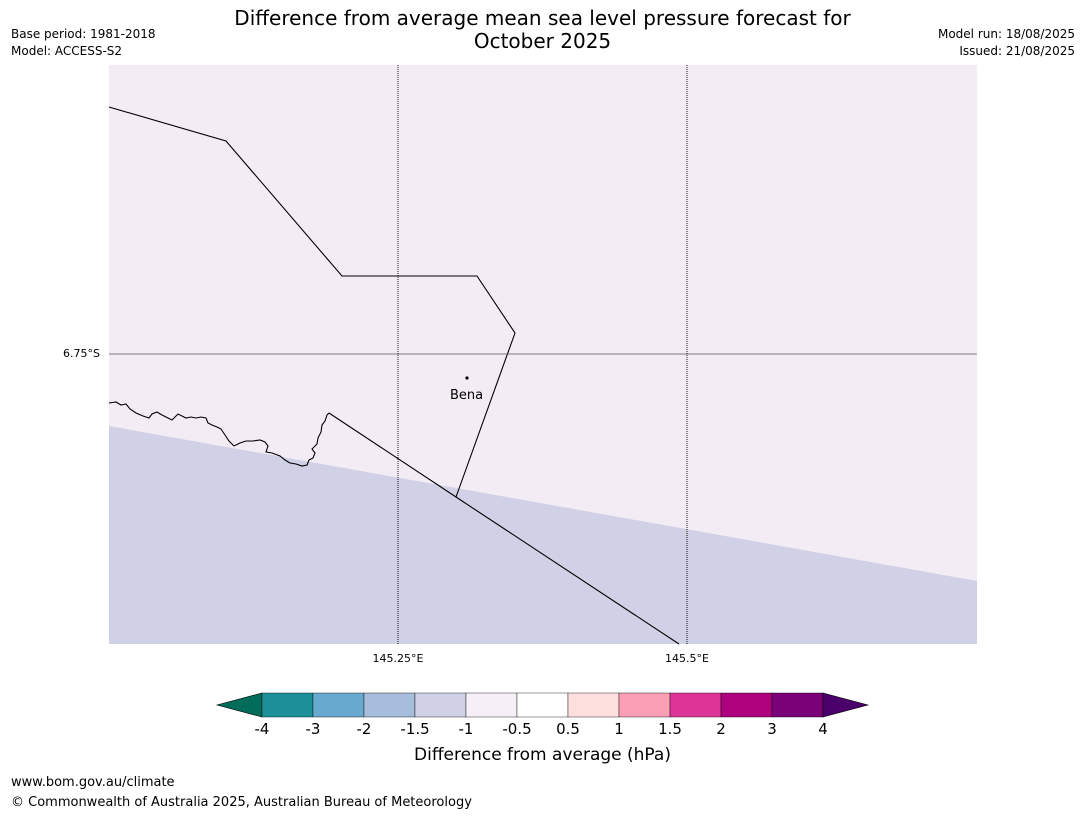 This screenshot has height=816, width=1085. I want to click on lon-label-145-5e: 145.5°E, so click(687, 658).